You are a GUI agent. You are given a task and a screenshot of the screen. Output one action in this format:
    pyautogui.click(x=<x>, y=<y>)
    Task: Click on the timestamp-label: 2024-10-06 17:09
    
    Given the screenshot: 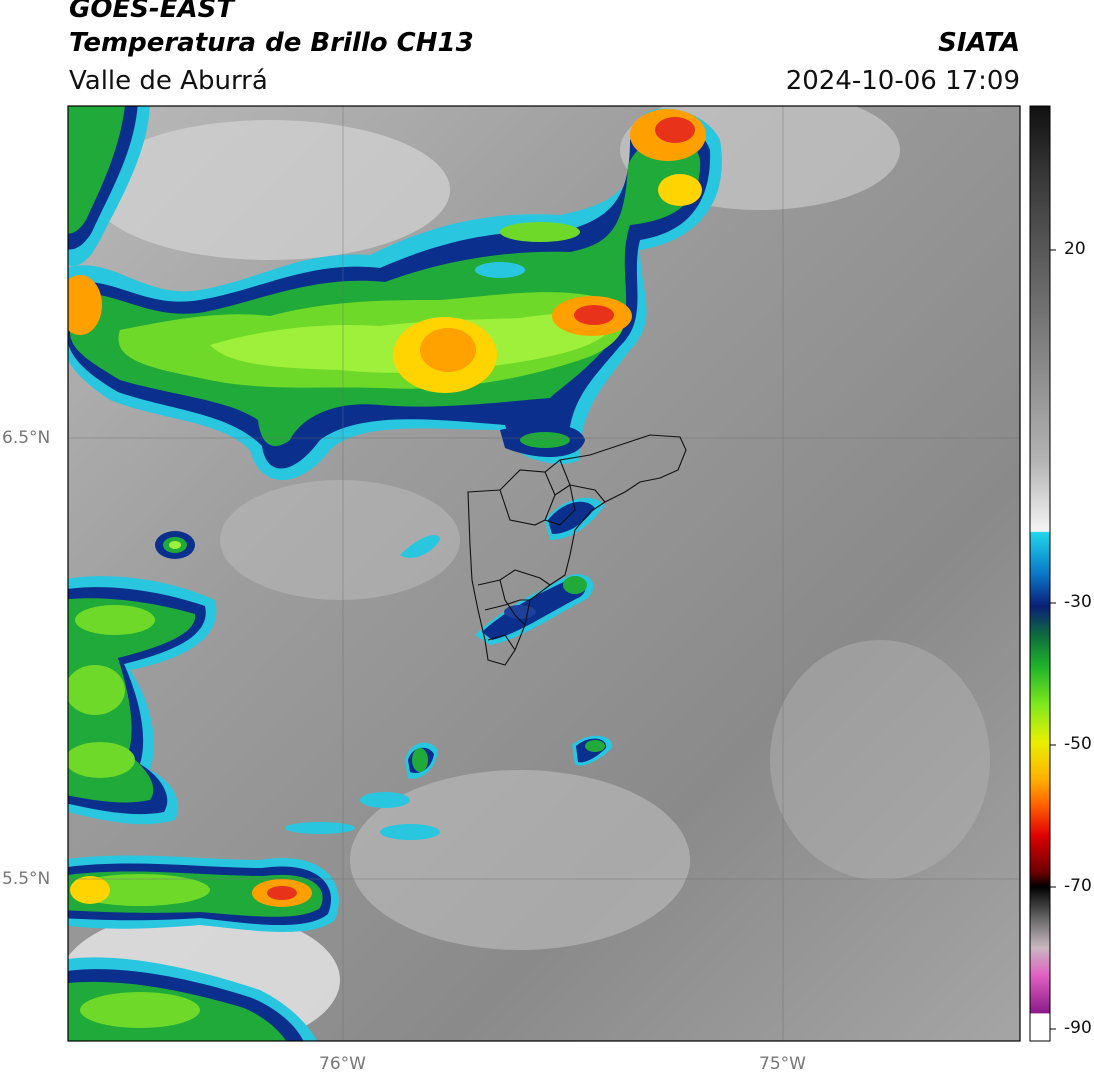 What is the action you would take?
    pyautogui.click(x=902, y=81)
    